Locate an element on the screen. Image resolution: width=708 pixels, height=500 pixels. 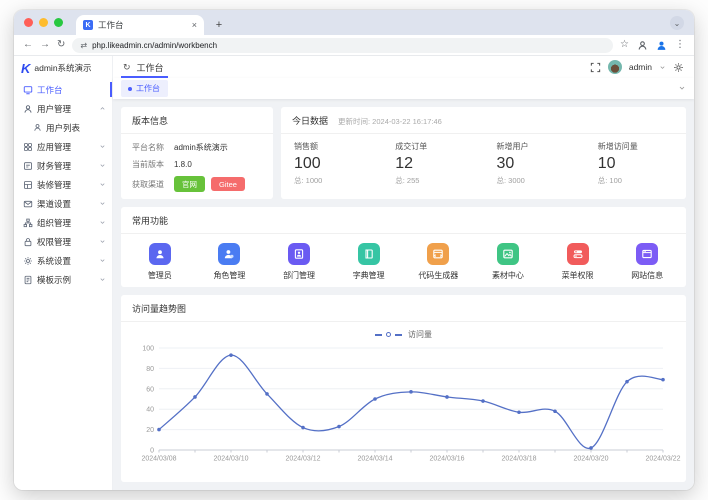
permission-icon is located at coordinates (28, 241).